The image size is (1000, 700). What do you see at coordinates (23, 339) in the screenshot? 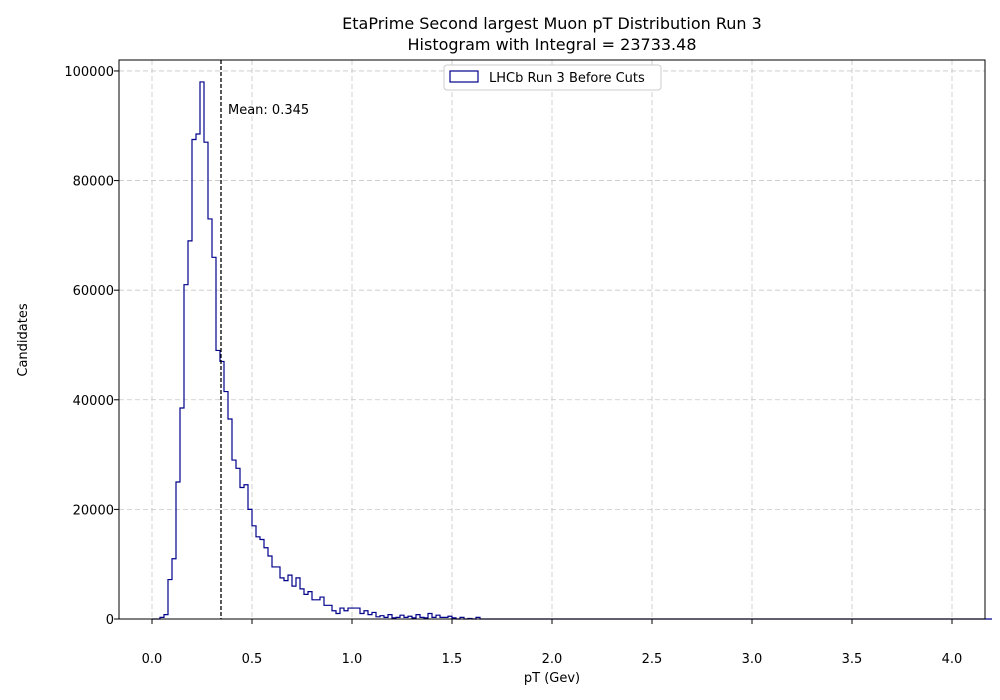
I see `y-axis-label: Candidates` at bounding box center [23, 339].